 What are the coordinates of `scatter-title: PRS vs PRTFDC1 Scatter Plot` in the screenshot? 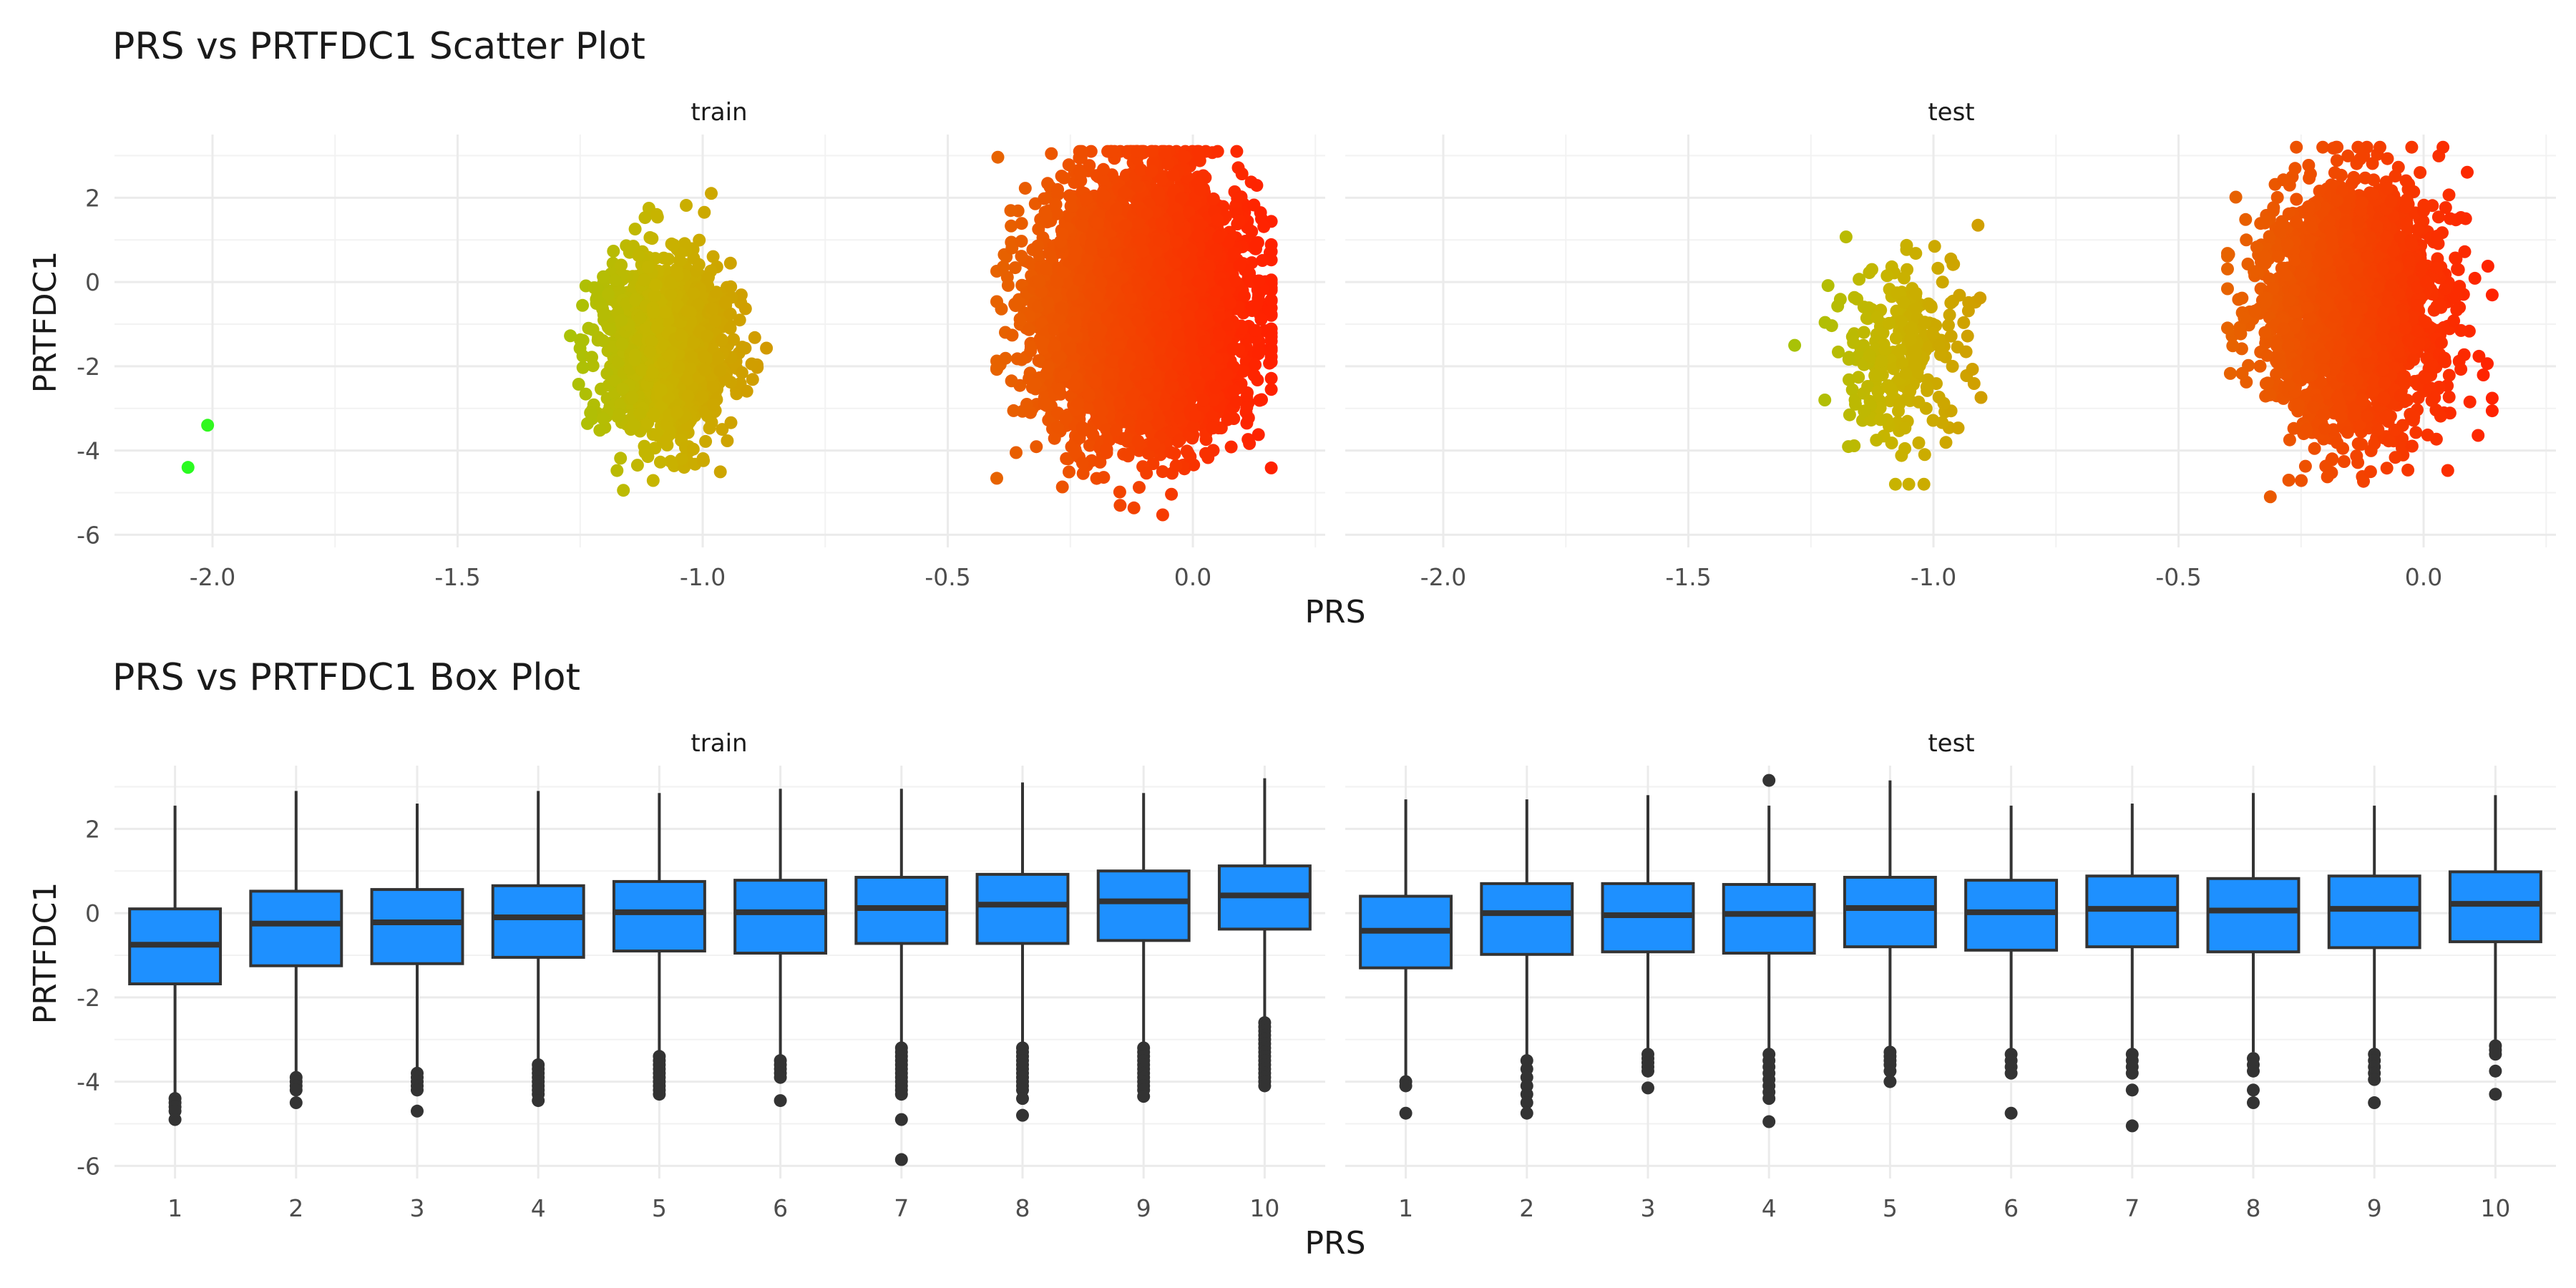 It's located at (378, 46).